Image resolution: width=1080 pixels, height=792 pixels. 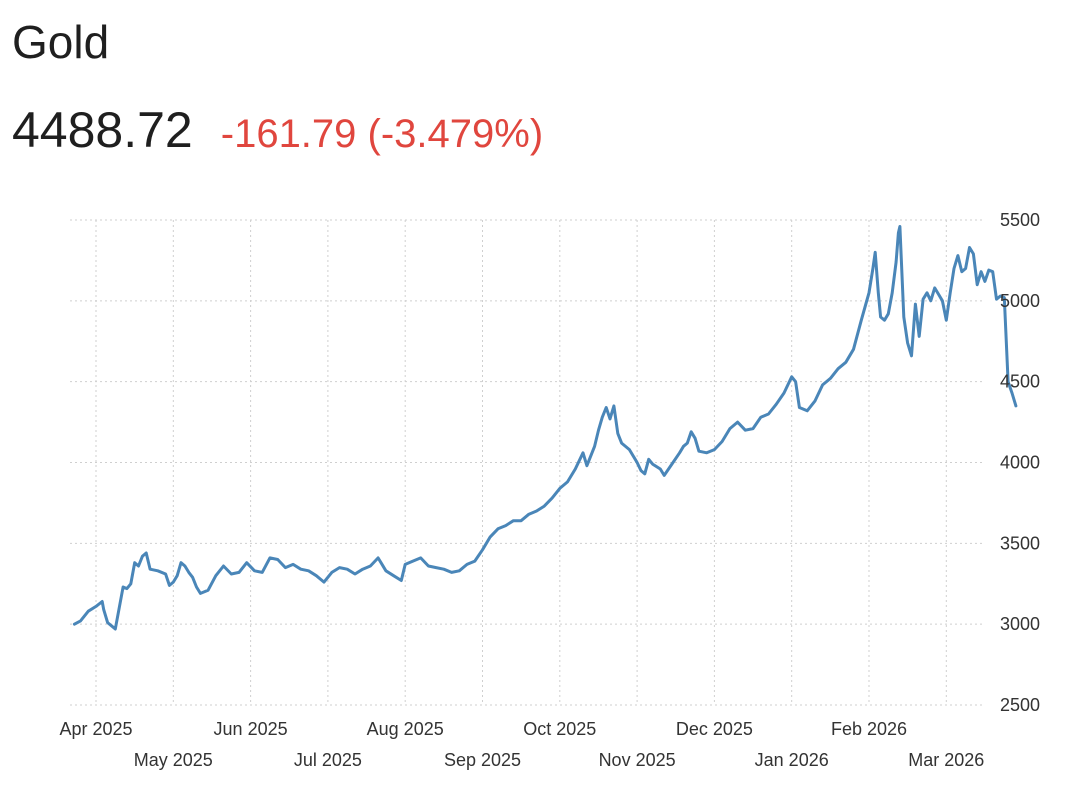 What do you see at coordinates (1020, 543) in the screenshot?
I see `y-tick-label: 3500` at bounding box center [1020, 543].